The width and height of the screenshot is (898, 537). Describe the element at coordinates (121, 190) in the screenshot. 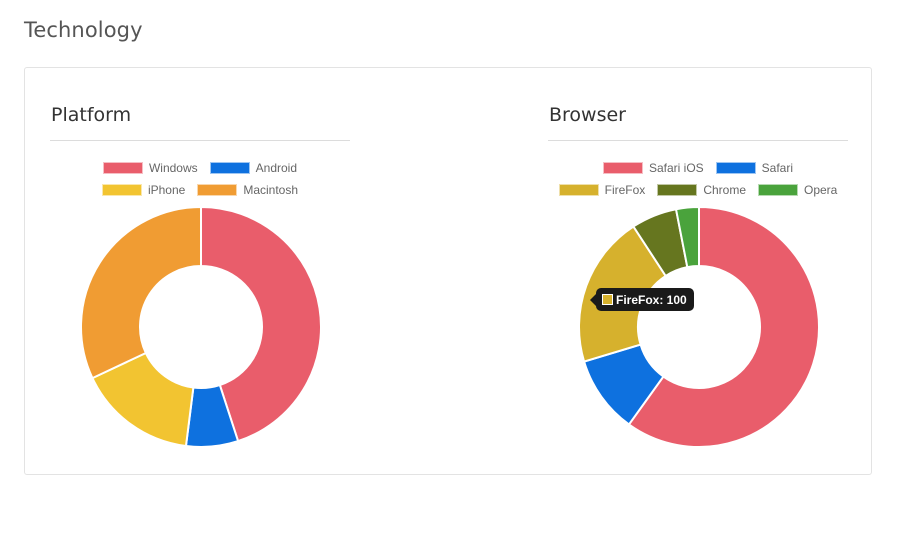

I see `legend-swatch-iphone` at that location.